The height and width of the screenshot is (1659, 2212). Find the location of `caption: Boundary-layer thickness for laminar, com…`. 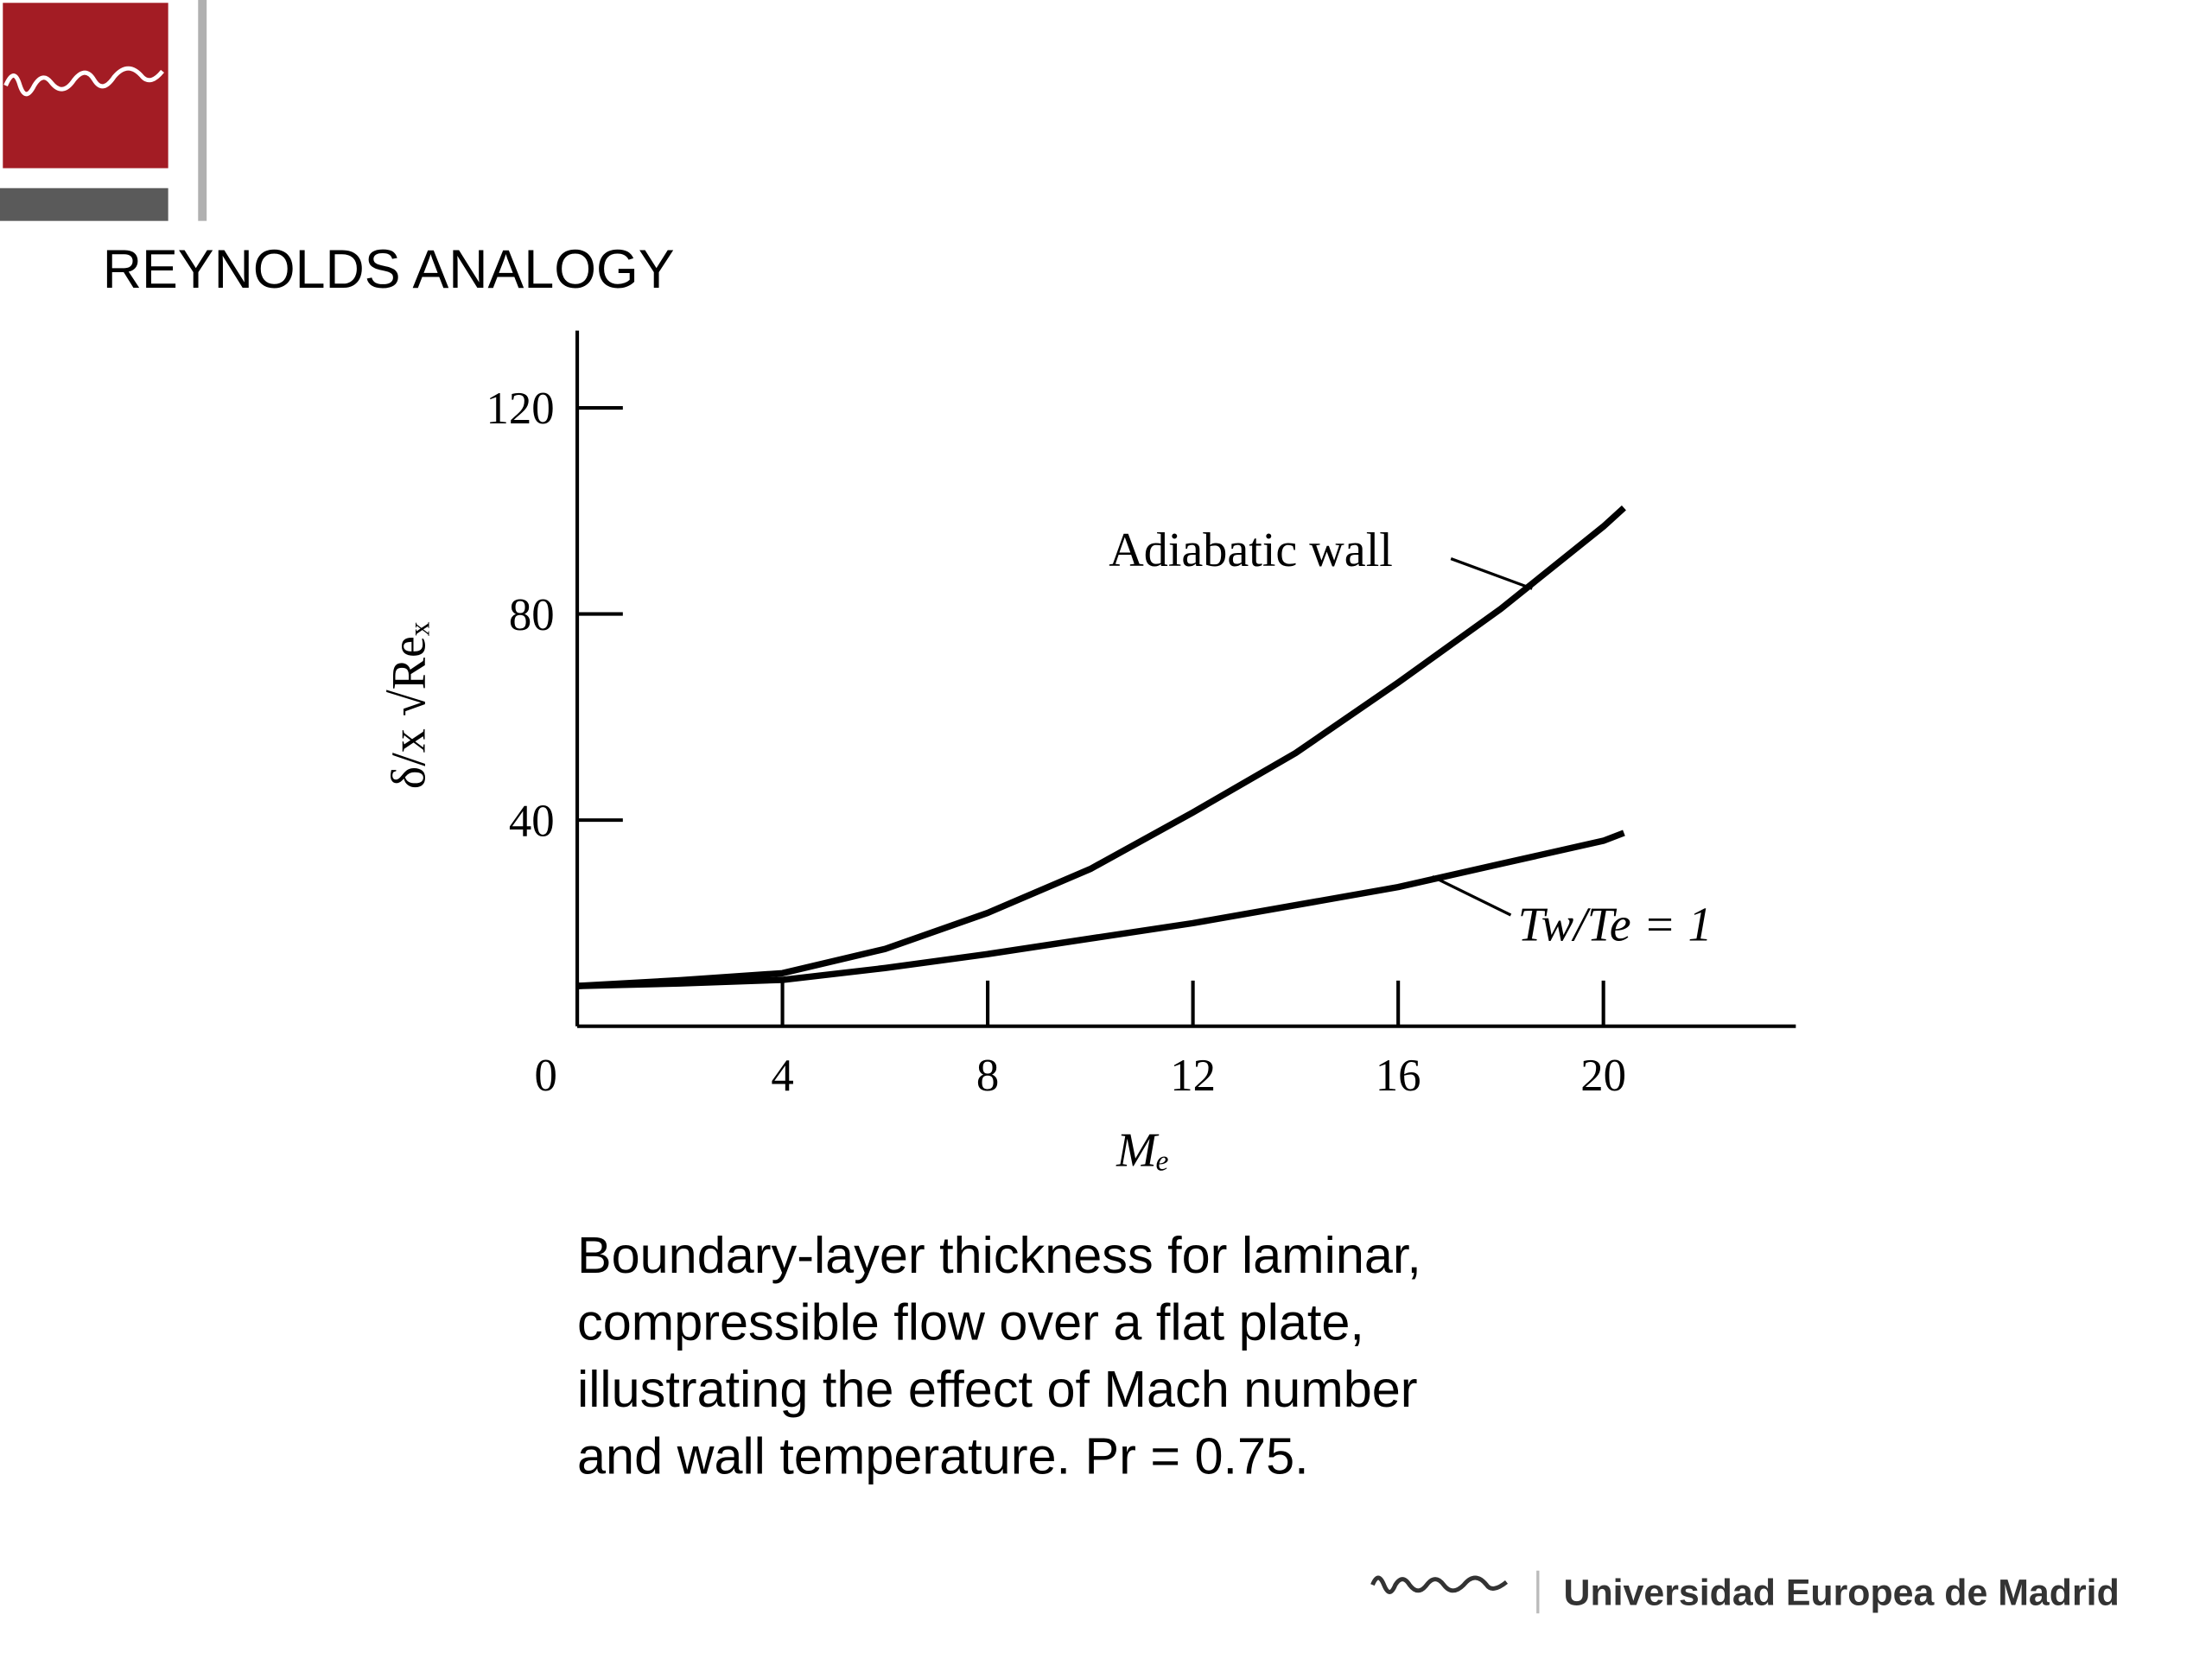

caption: Boundary-layer thickness for laminar, com… is located at coordinates (999, 1355).